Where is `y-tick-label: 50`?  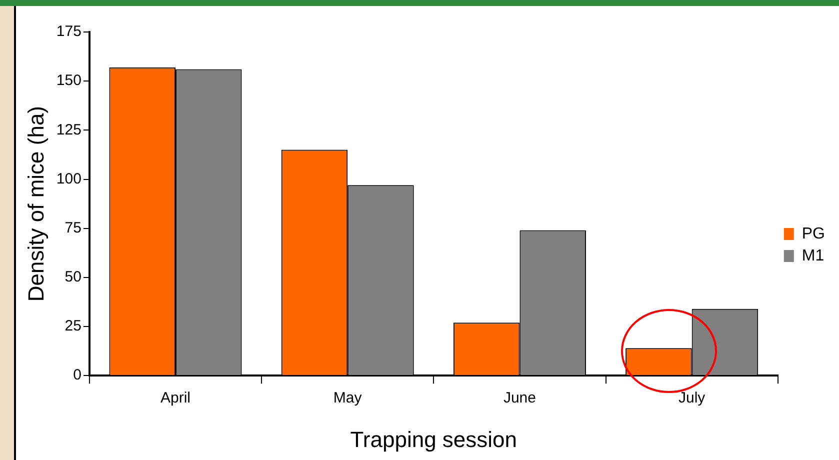 y-tick-label: 50 is located at coordinates (73, 277).